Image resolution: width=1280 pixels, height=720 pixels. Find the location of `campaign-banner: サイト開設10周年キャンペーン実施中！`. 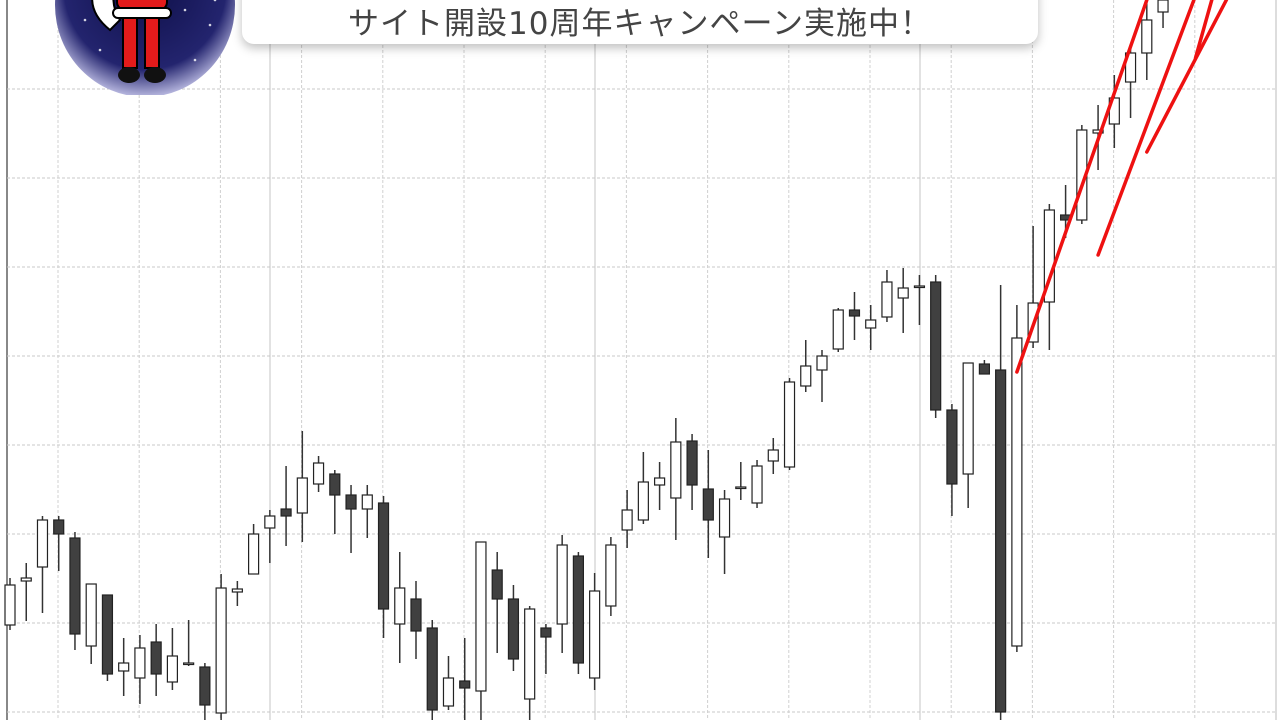

campaign-banner: サイト開設10周年キャンペーン実施中！ is located at coordinates (640, 22).